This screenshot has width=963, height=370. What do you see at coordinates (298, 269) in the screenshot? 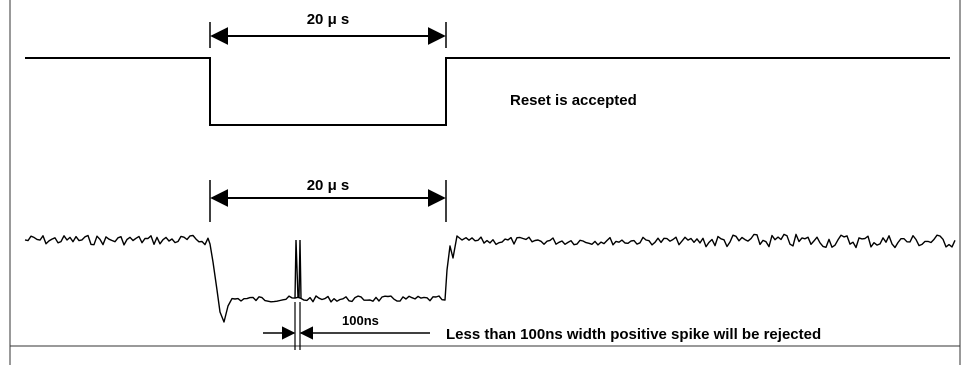
I see `positive-spike` at bounding box center [298, 269].